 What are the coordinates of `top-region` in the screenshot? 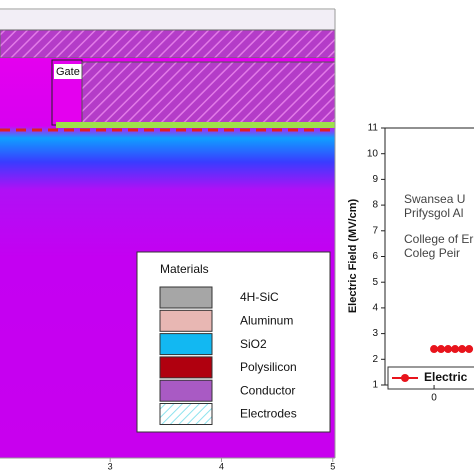 It's located at (167, 20).